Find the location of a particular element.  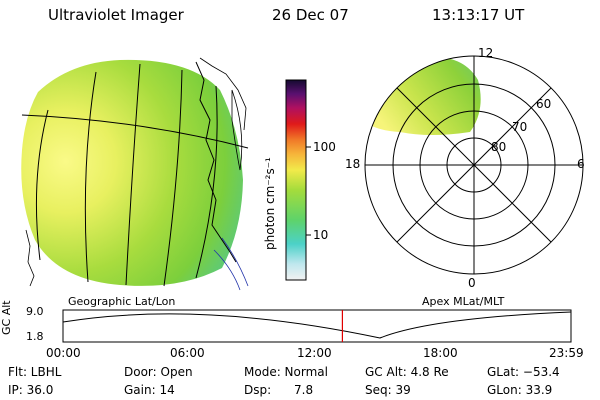

date-label: 26 Dec 07 is located at coordinates (310, 15).